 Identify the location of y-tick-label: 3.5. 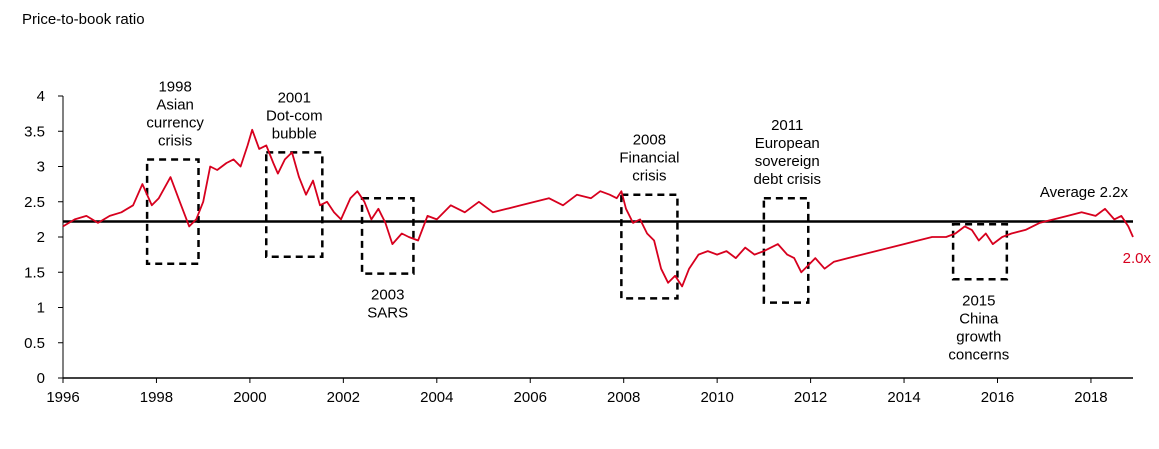
(34, 131).